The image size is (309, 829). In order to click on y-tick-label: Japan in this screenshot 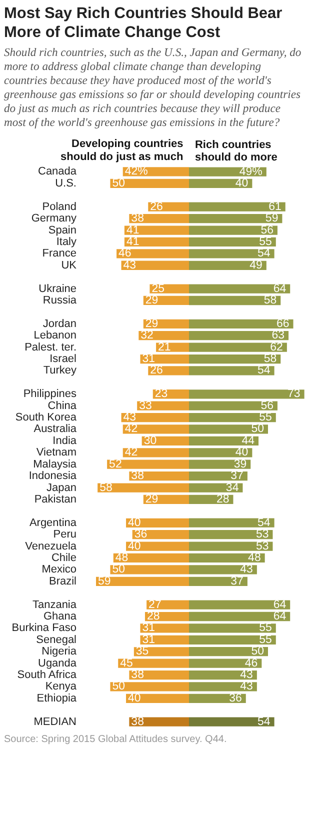, I will do `click(61, 488)`.